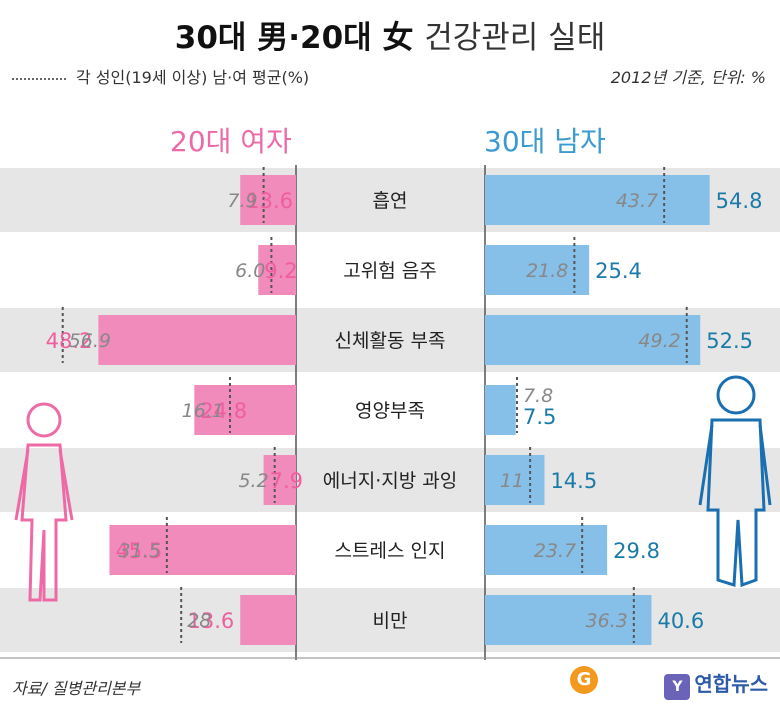 Image resolution: width=780 pixels, height=707 pixels. What do you see at coordinates (555, 551) in the screenshot?
I see `men-average-label: 23.7` at bounding box center [555, 551].